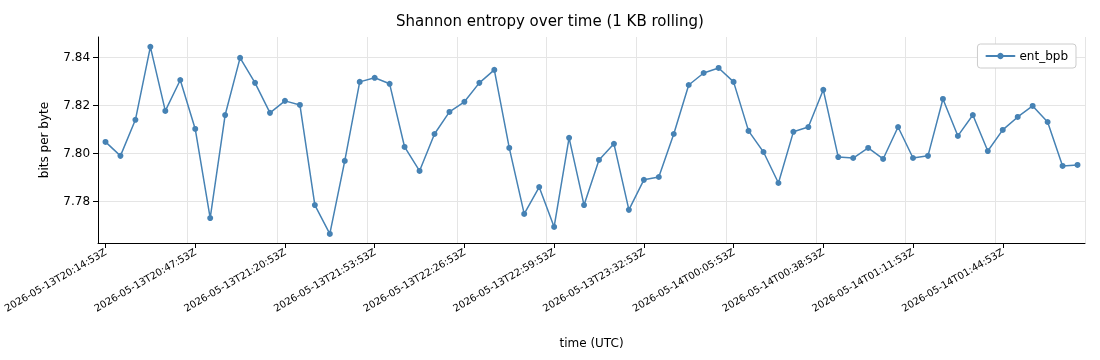 This screenshot has height=360, width=1100. What do you see at coordinates (591, 343) in the screenshot?
I see `x-axis-title: time (UTC)` at bounding box center [591, 343].